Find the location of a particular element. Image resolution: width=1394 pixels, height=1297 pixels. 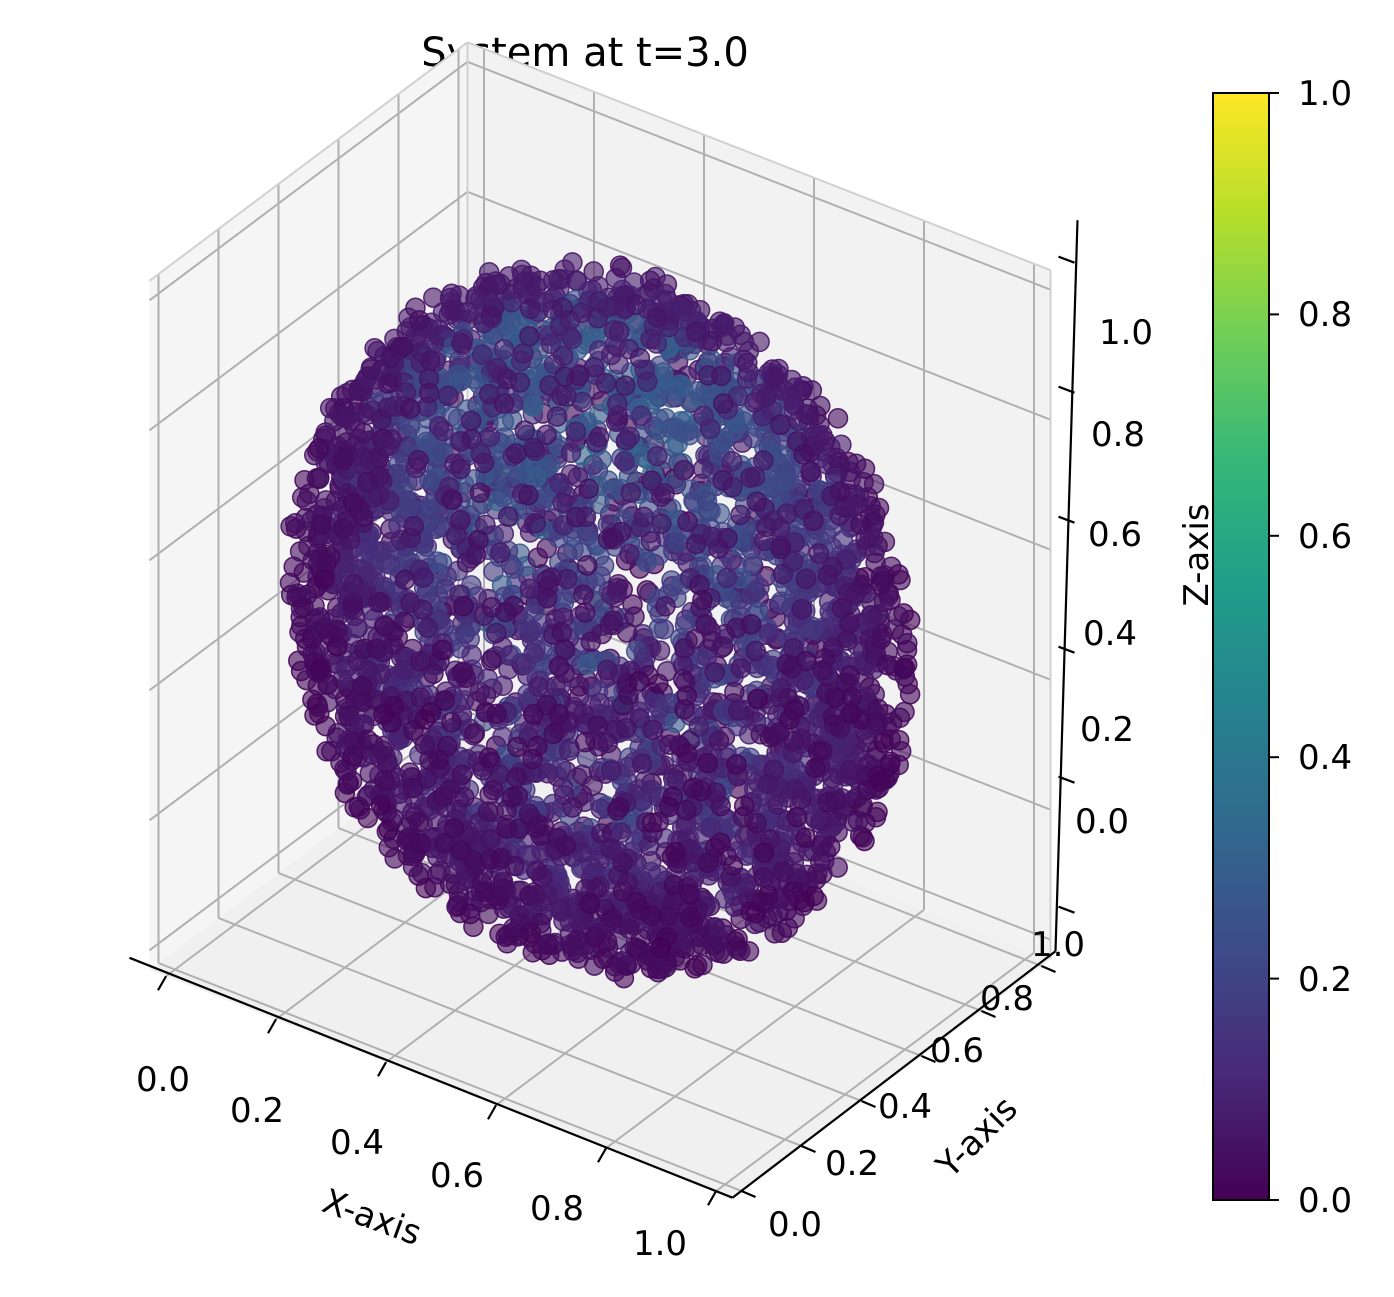

x-tick-label: 1.0 is located at coordinates (660, 1244).